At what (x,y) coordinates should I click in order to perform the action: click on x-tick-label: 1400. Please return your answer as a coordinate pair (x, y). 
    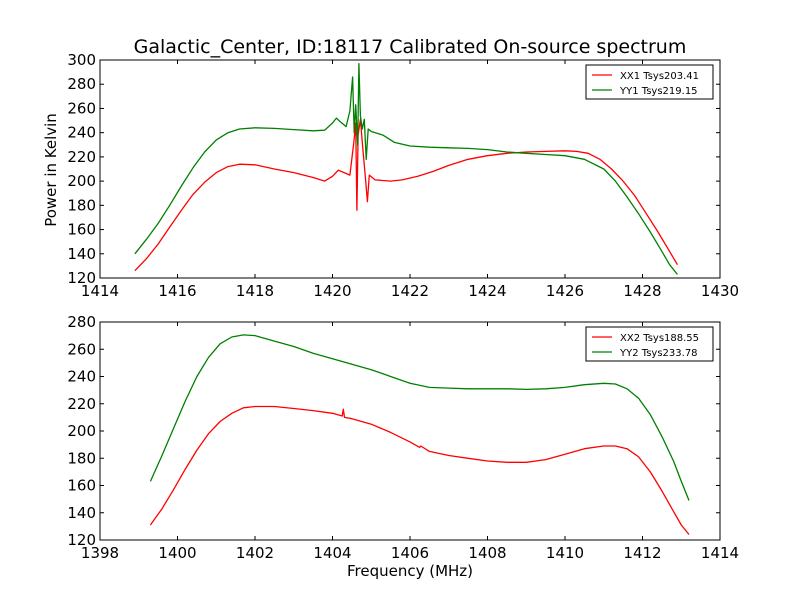
    Looking at the image, I should click on (177, 553).